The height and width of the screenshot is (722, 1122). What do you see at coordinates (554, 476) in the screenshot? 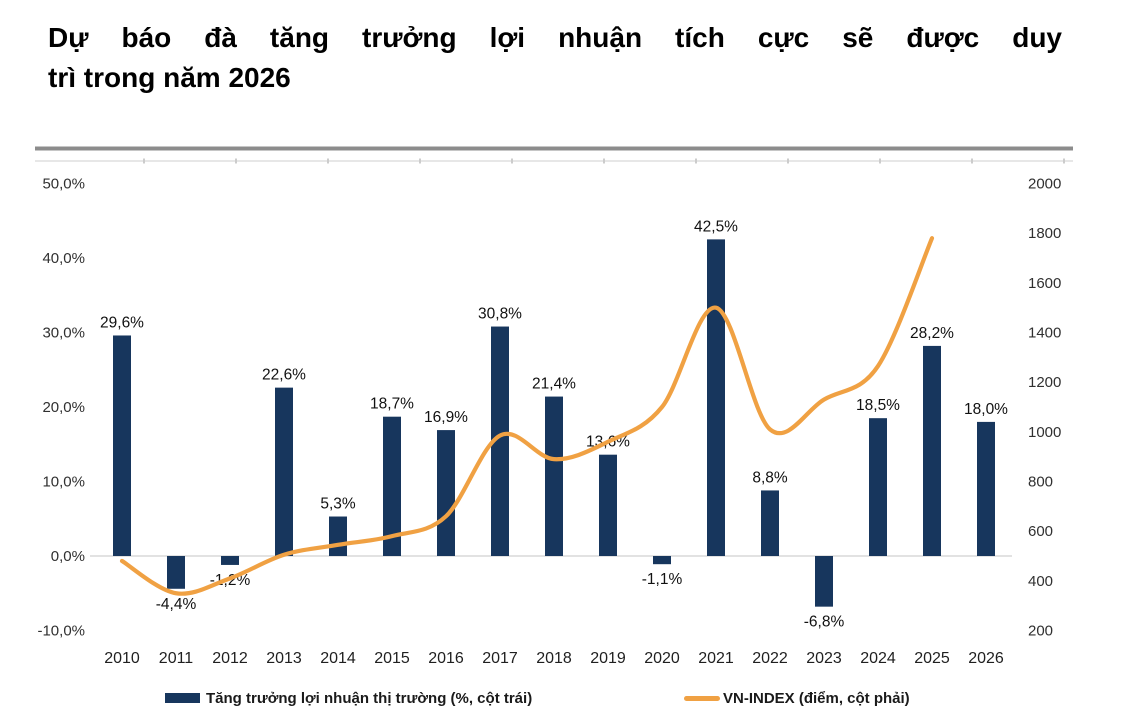
I see `bar-2018` at bounding box center [554, 476].